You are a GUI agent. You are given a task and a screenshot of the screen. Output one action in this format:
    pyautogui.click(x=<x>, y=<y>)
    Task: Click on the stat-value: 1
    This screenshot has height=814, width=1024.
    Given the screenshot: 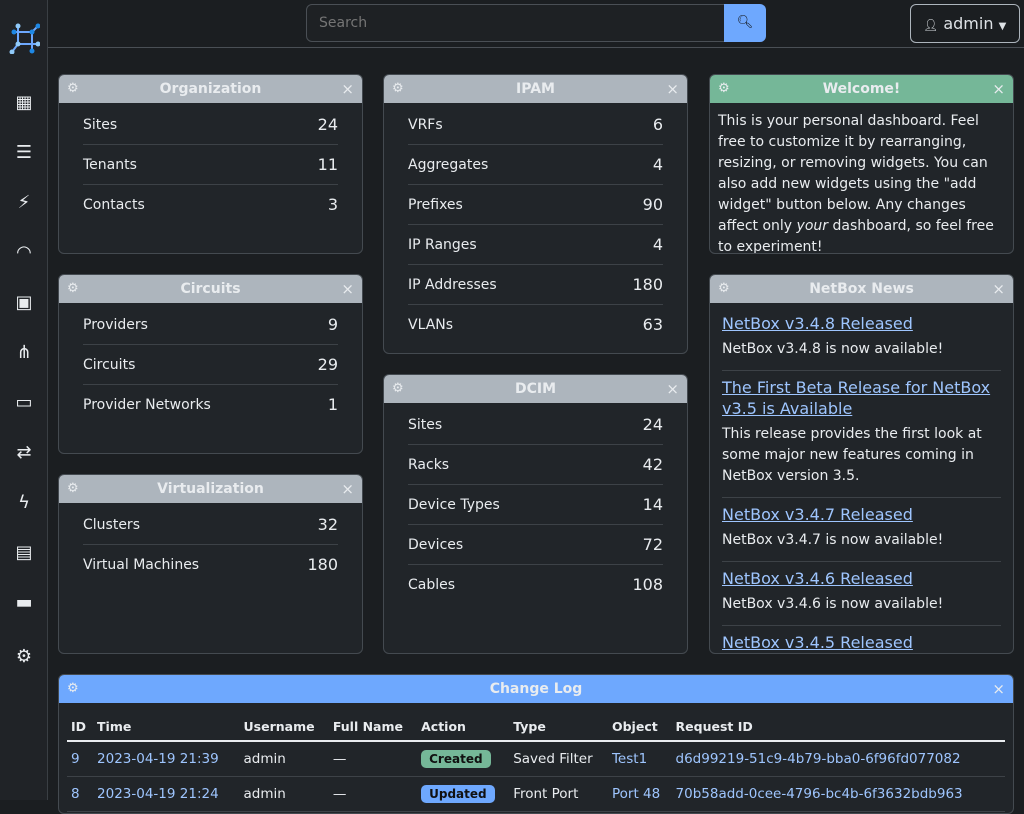 What is the action you would take?
    pyautogui.click(x=332, y=404)
    